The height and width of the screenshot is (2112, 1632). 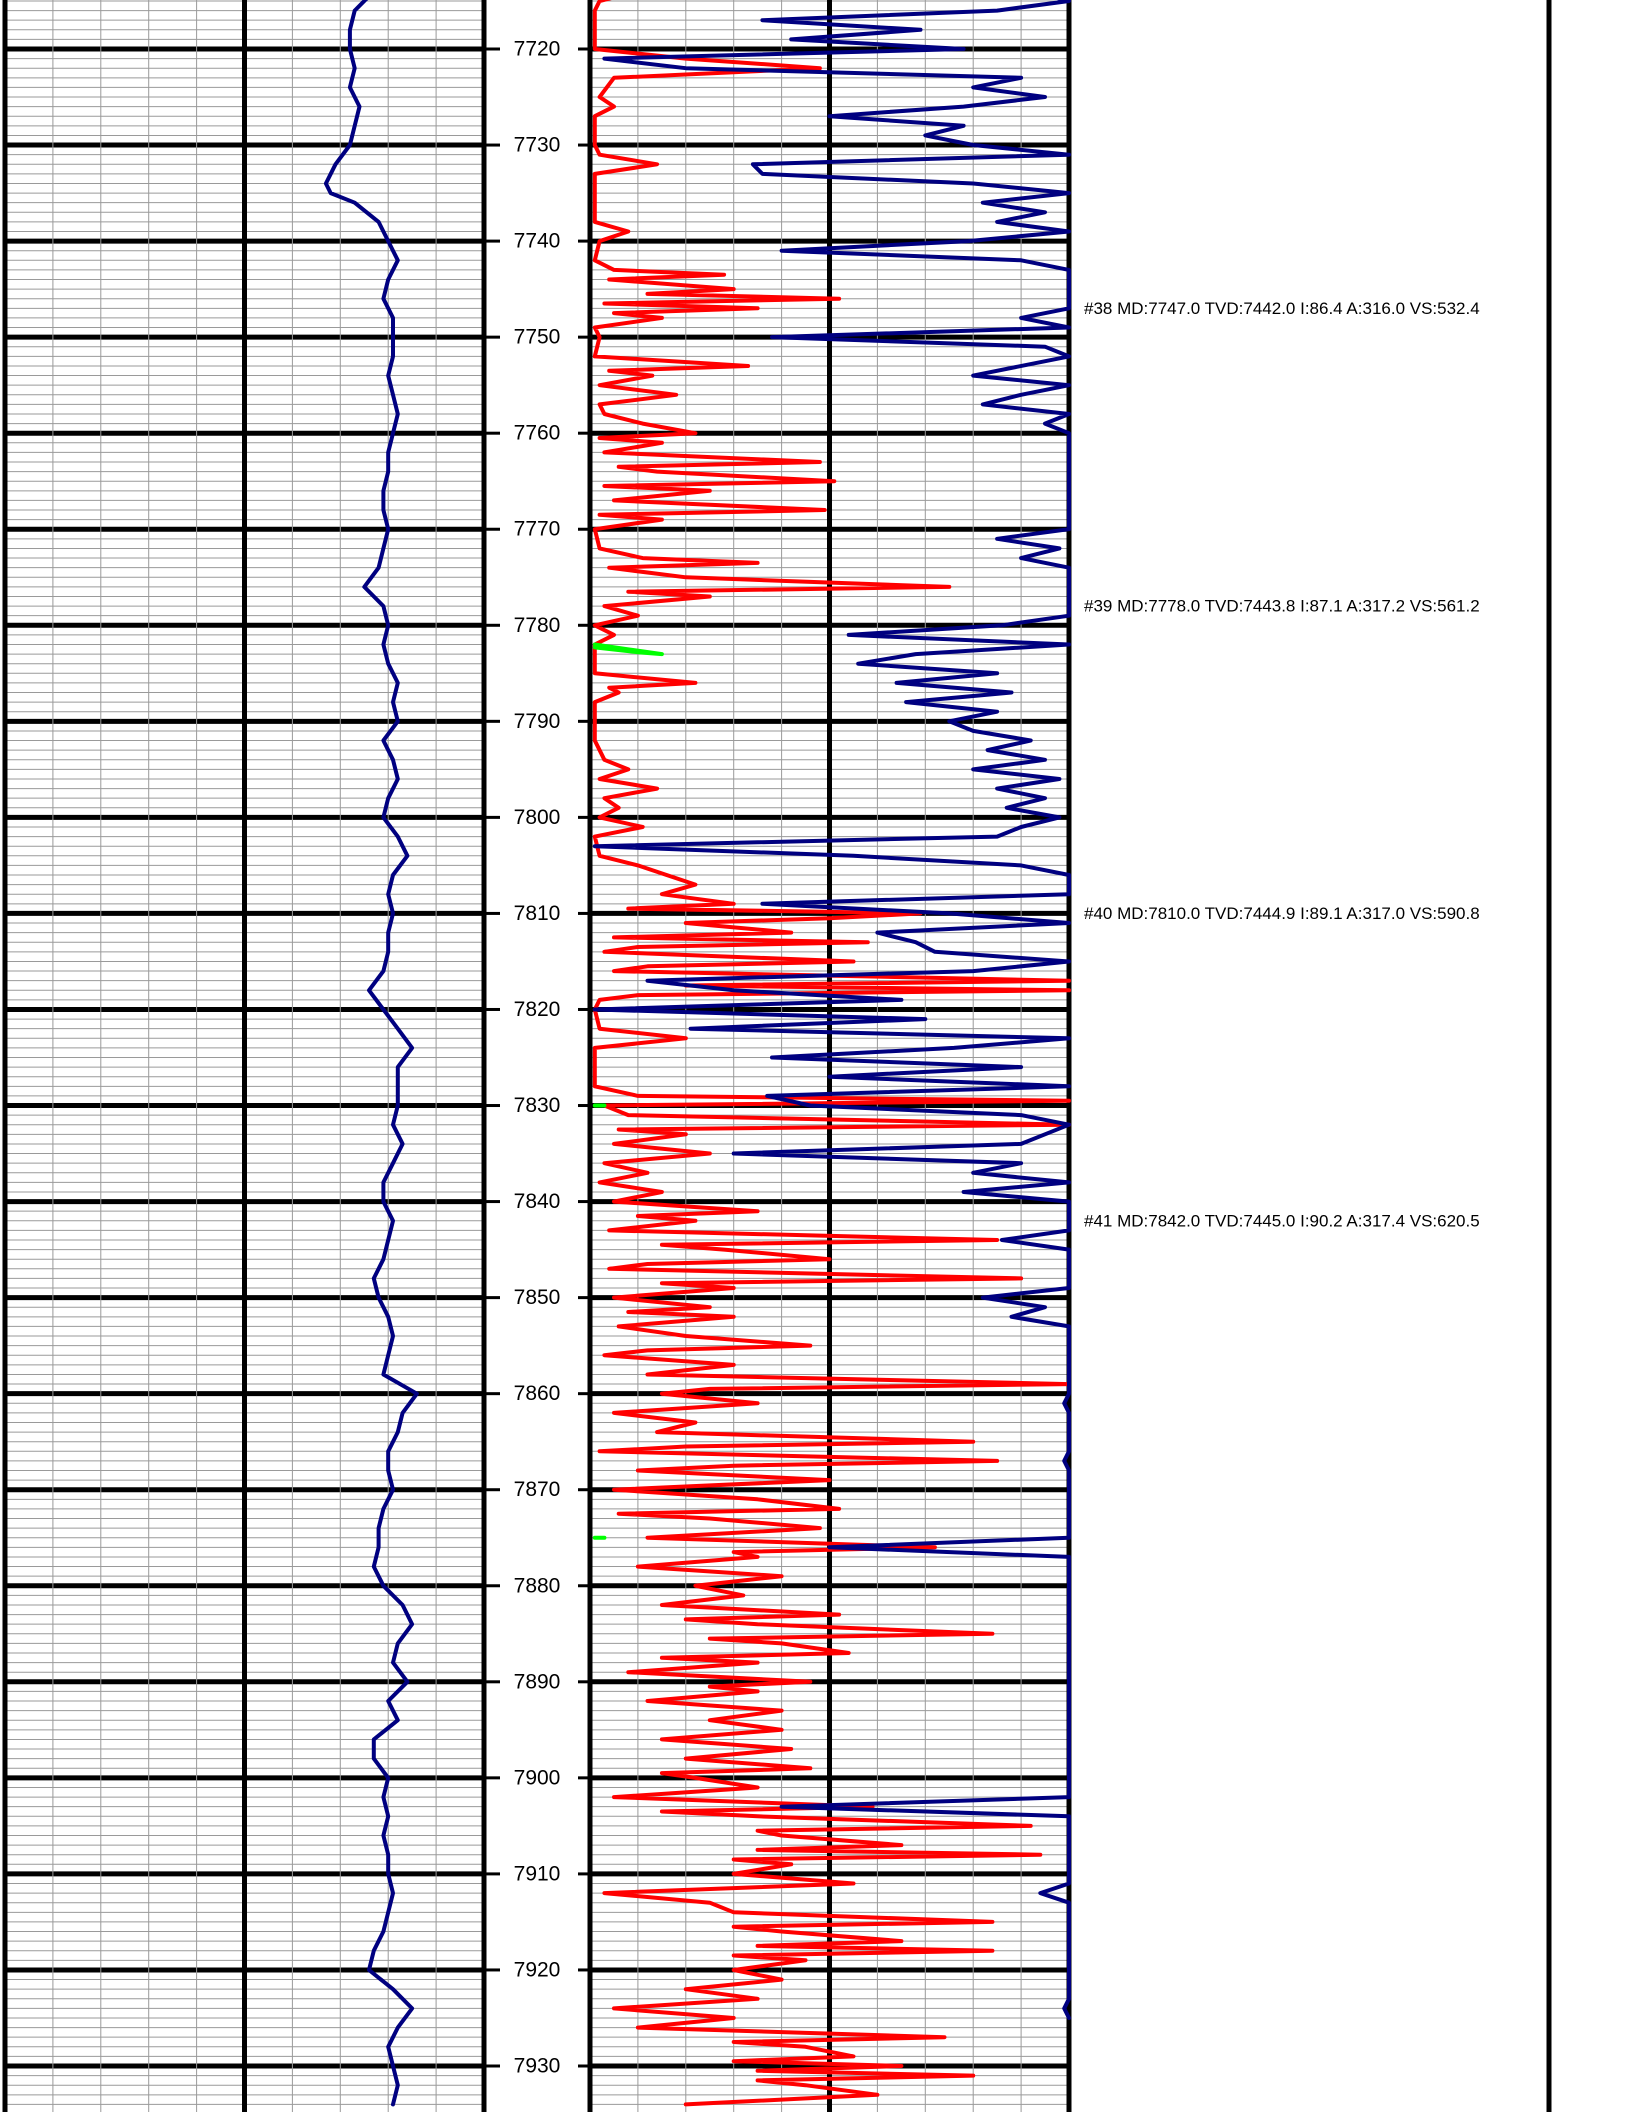 I want to click on depth-tick-label: 7890, so click(x=537, y=1681).